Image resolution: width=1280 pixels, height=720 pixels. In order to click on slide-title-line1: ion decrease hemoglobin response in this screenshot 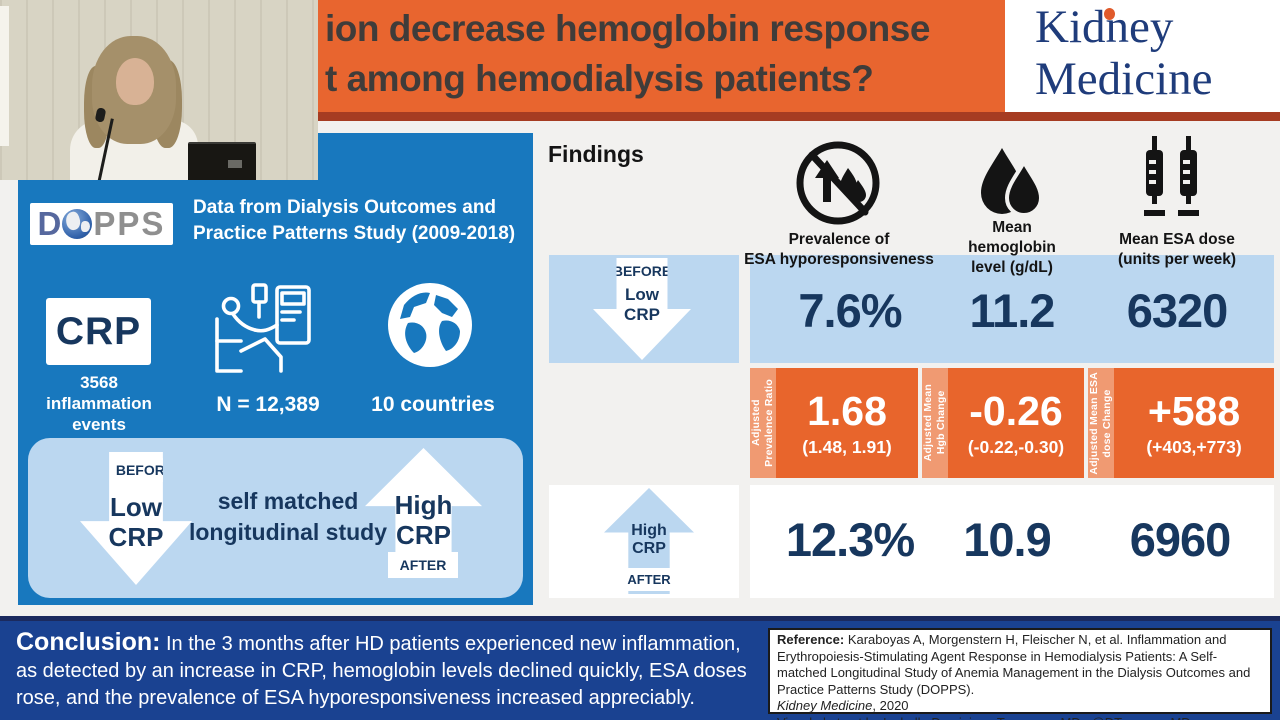, I will do `click(627, 28)`.